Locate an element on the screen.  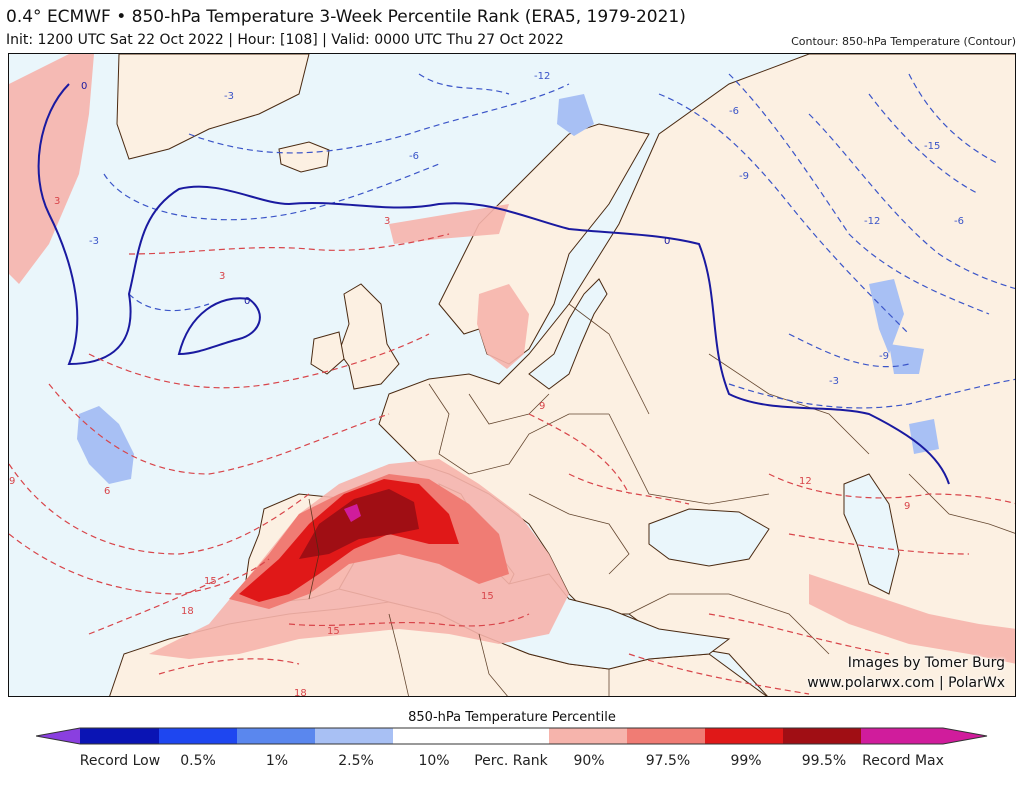
contour-minus9 is located at coordinates (911, 201).